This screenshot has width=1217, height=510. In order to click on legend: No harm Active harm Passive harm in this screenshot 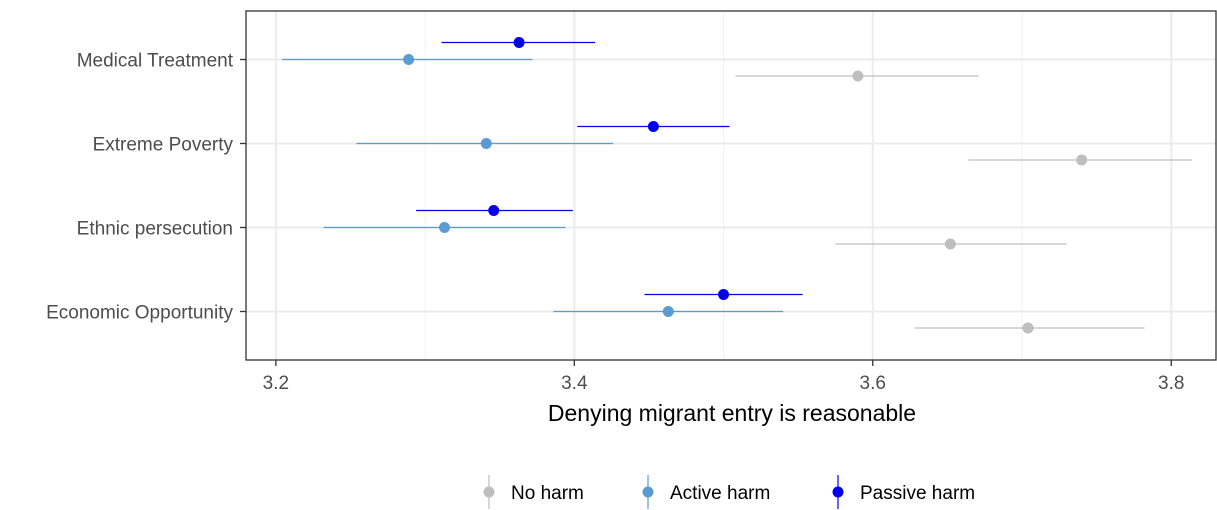, I will do `click(729, 492)`.